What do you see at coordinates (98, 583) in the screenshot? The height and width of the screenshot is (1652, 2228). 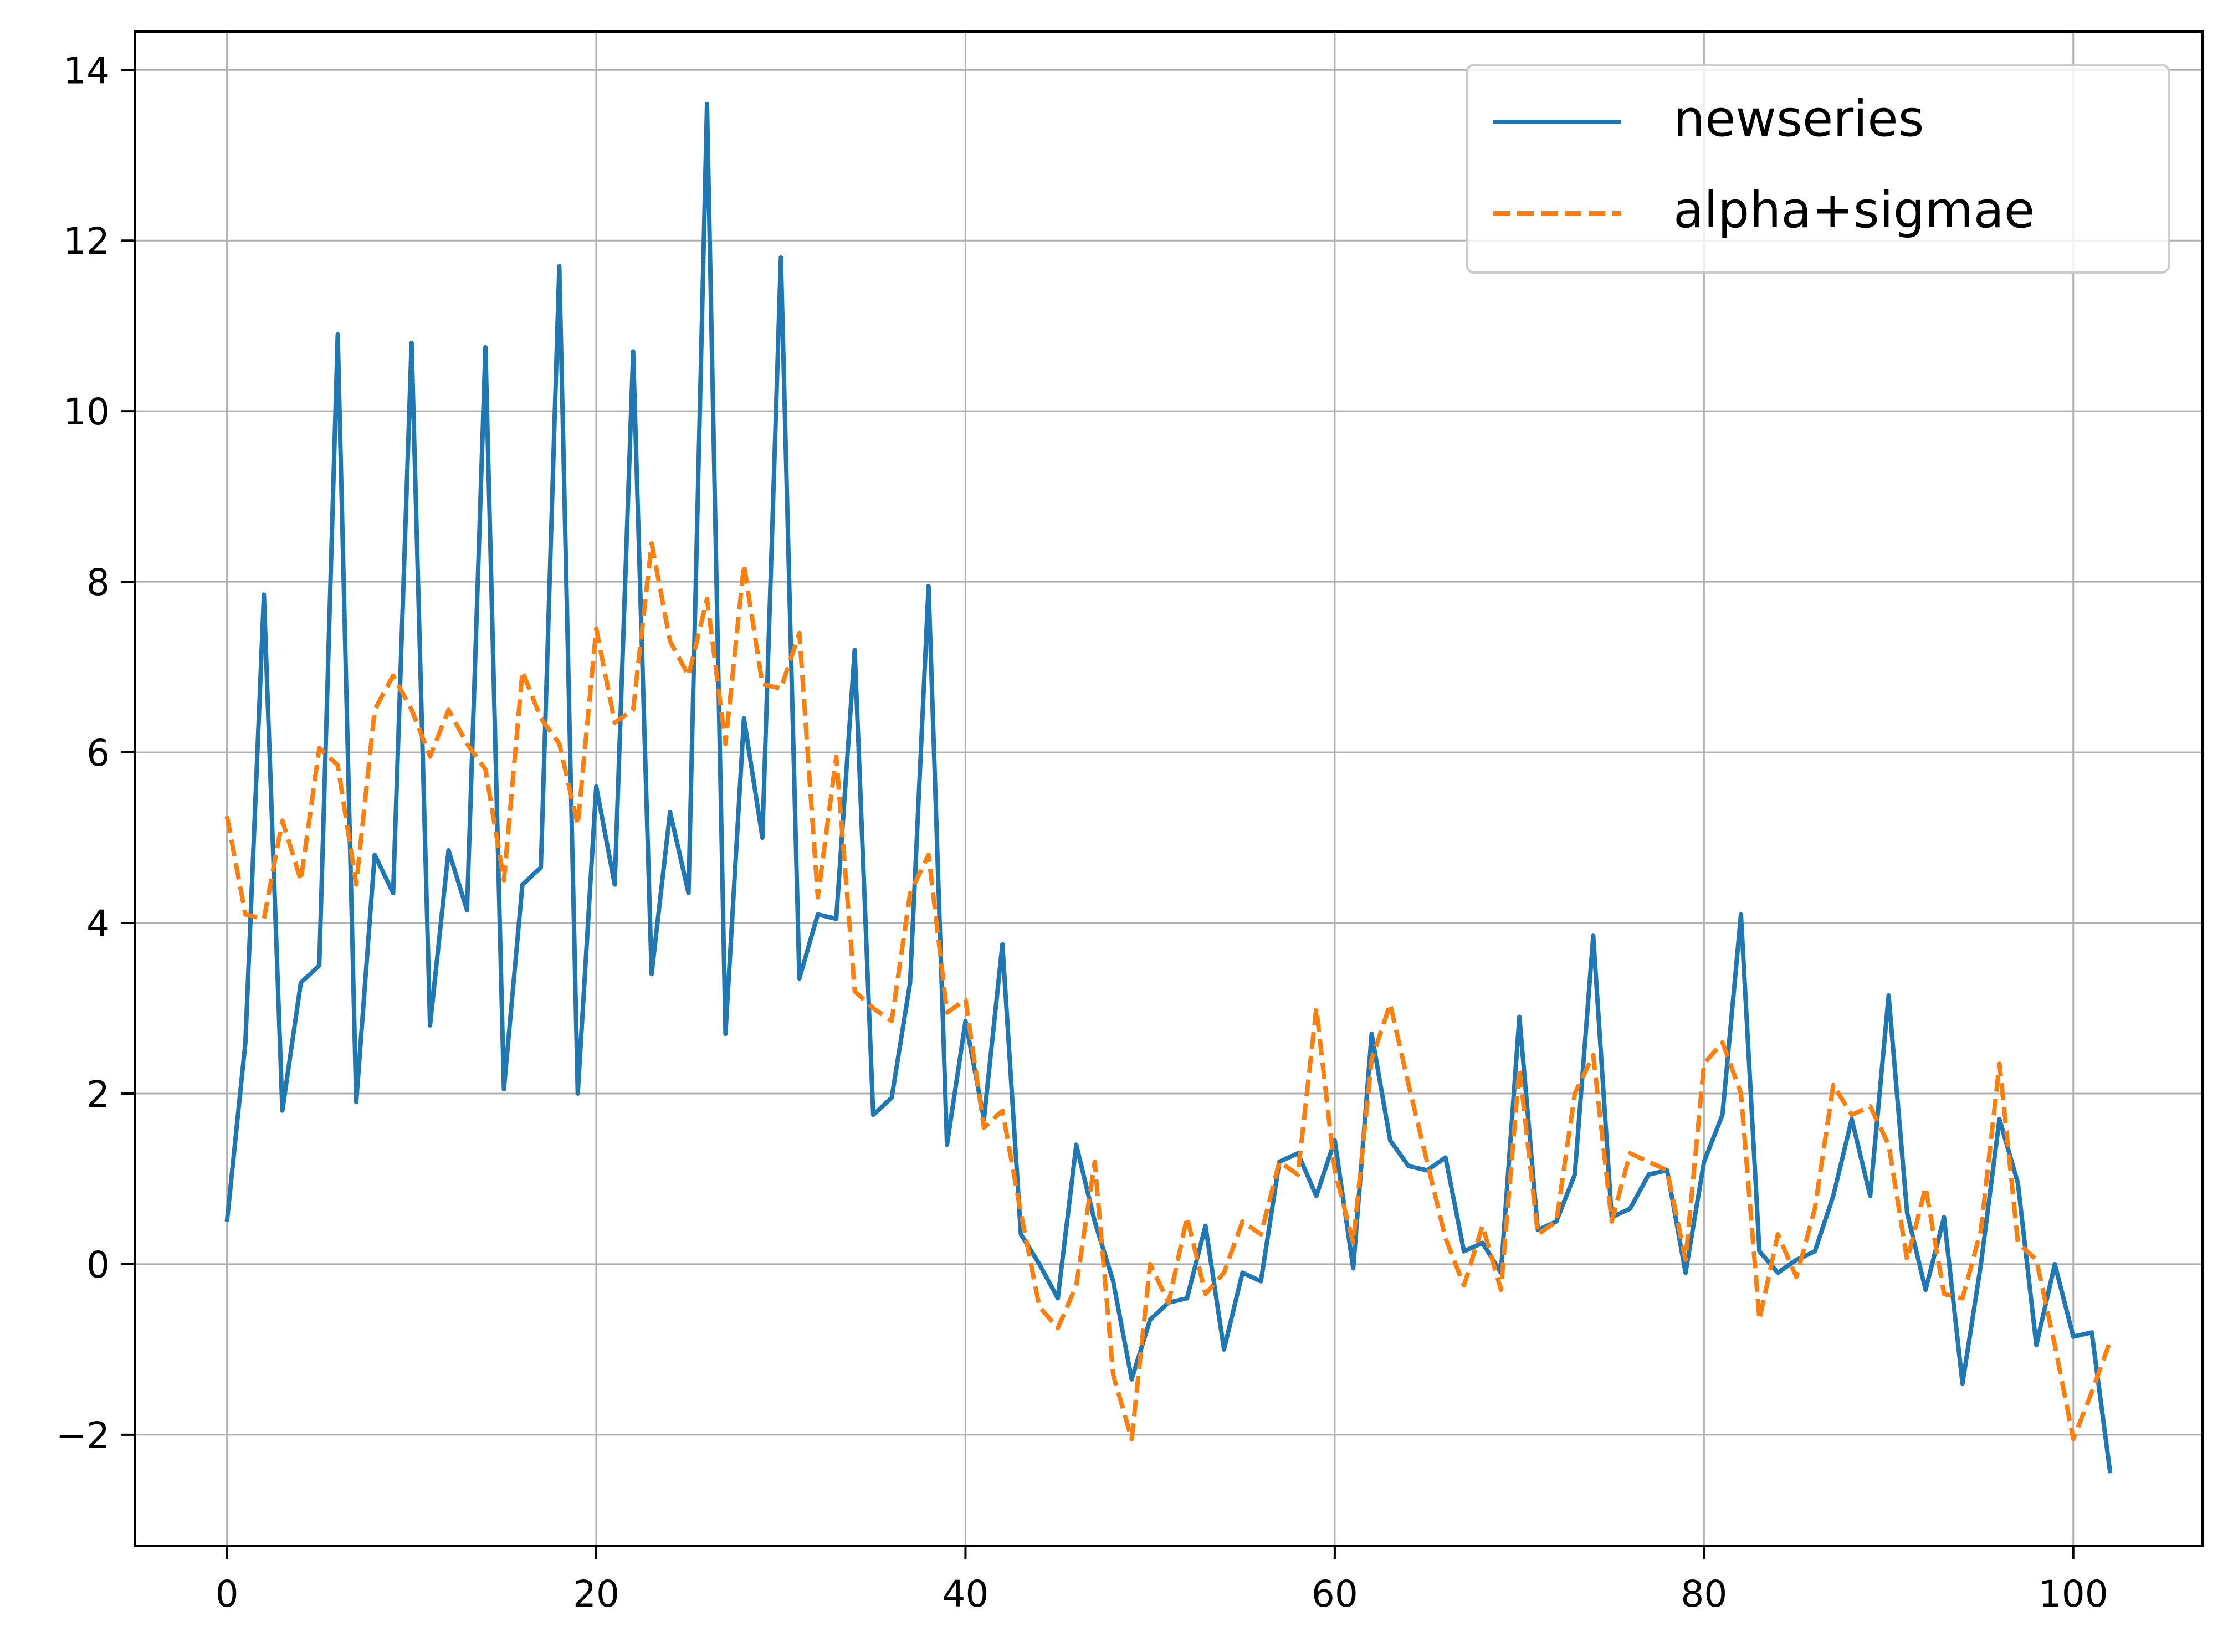 I see `y-tick-label: 8` at bounding box center [98, 583].